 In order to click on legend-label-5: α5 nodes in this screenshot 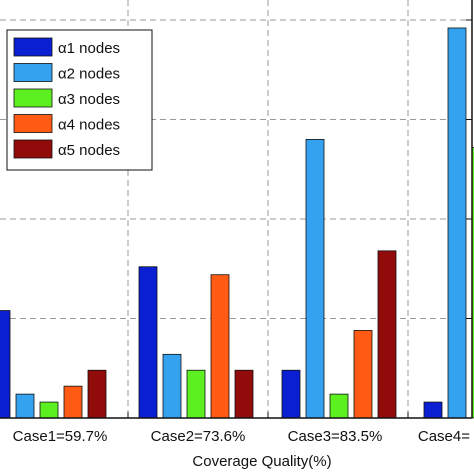, I will do `click(89, 150)`.